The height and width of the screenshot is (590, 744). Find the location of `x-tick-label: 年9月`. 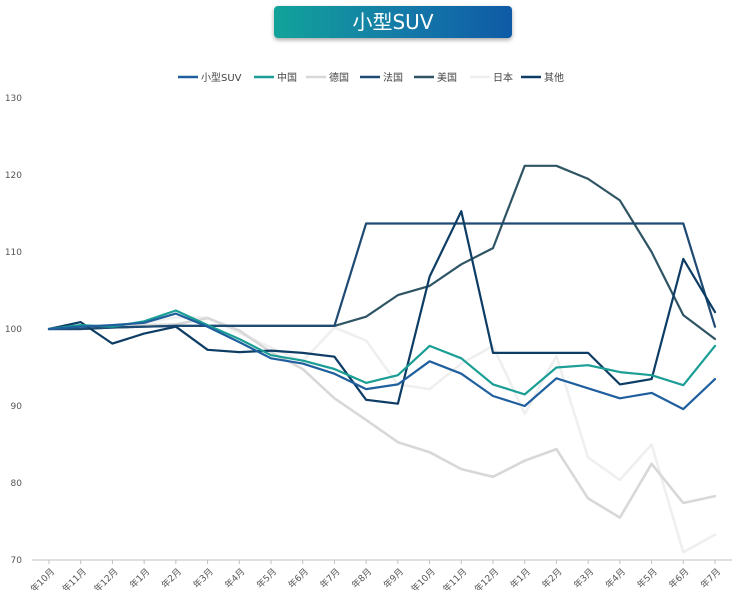

x-tick-label: 年9月 is located at coordinates (393, 578).